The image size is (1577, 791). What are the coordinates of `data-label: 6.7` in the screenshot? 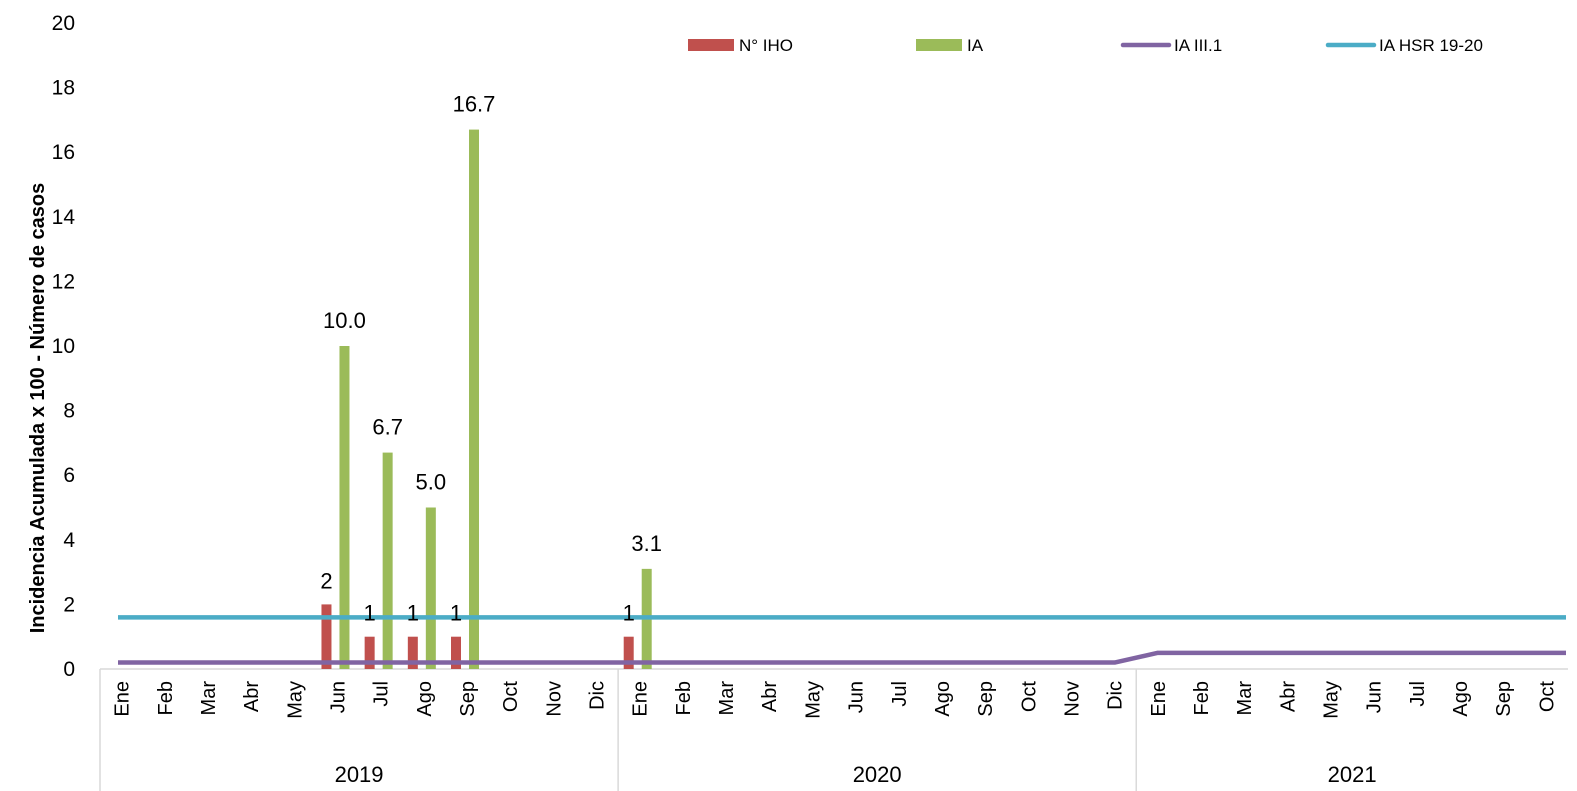 It's located at (387, 427).